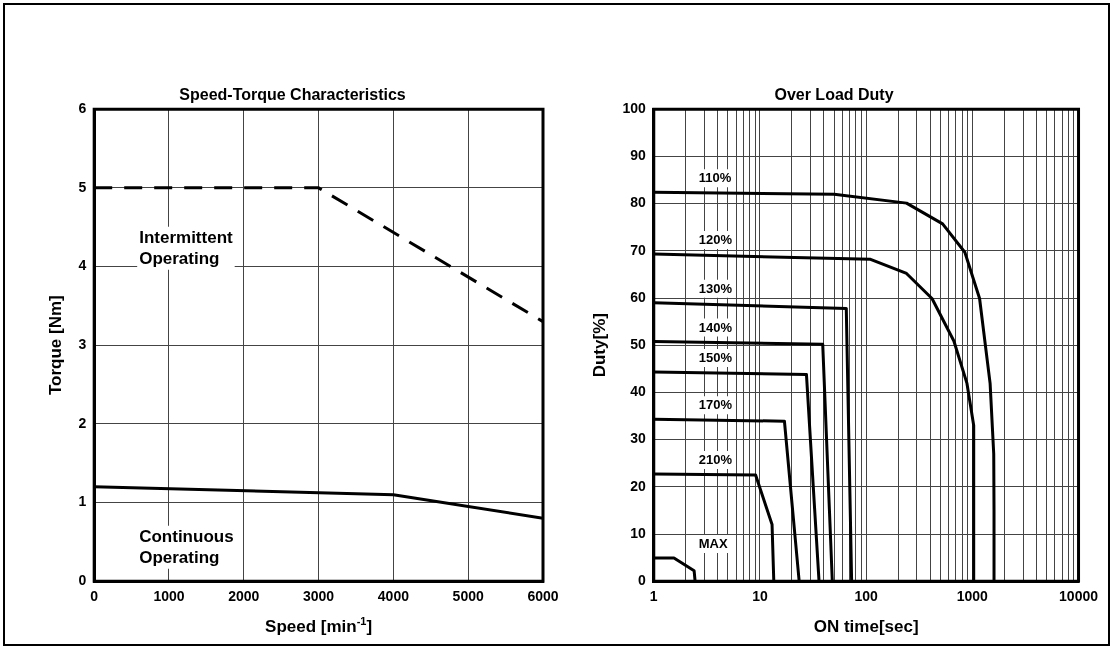 This screenshot has width=1115, height=651. What do you see at coordinates (543, 596) in the screenshot?
I see `x-tick-label: 6000` at bounding box center [543, 596].